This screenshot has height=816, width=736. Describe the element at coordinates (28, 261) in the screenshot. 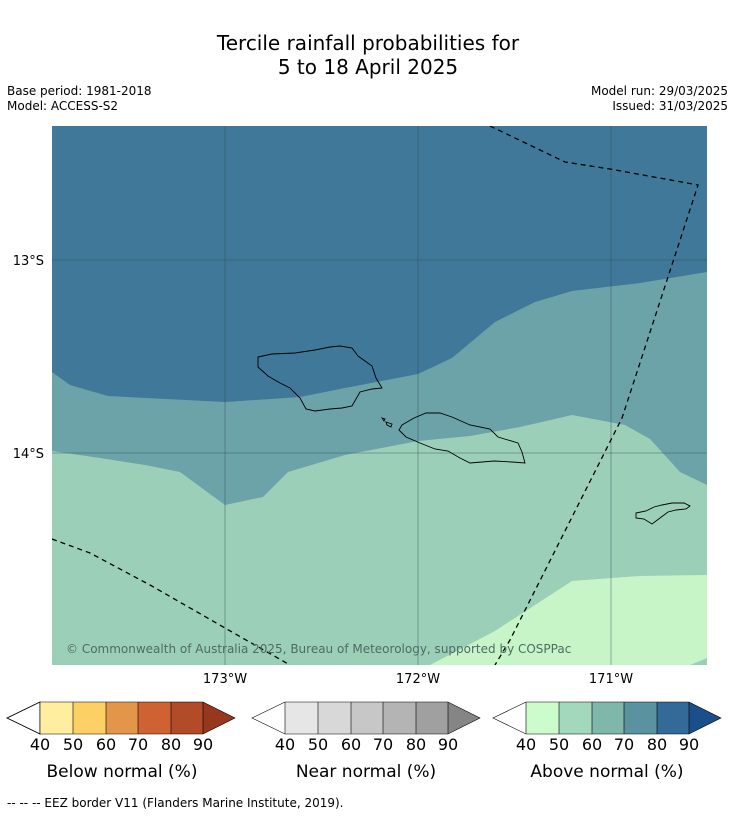

I see `lat-label-13s: 13°S` at that location.